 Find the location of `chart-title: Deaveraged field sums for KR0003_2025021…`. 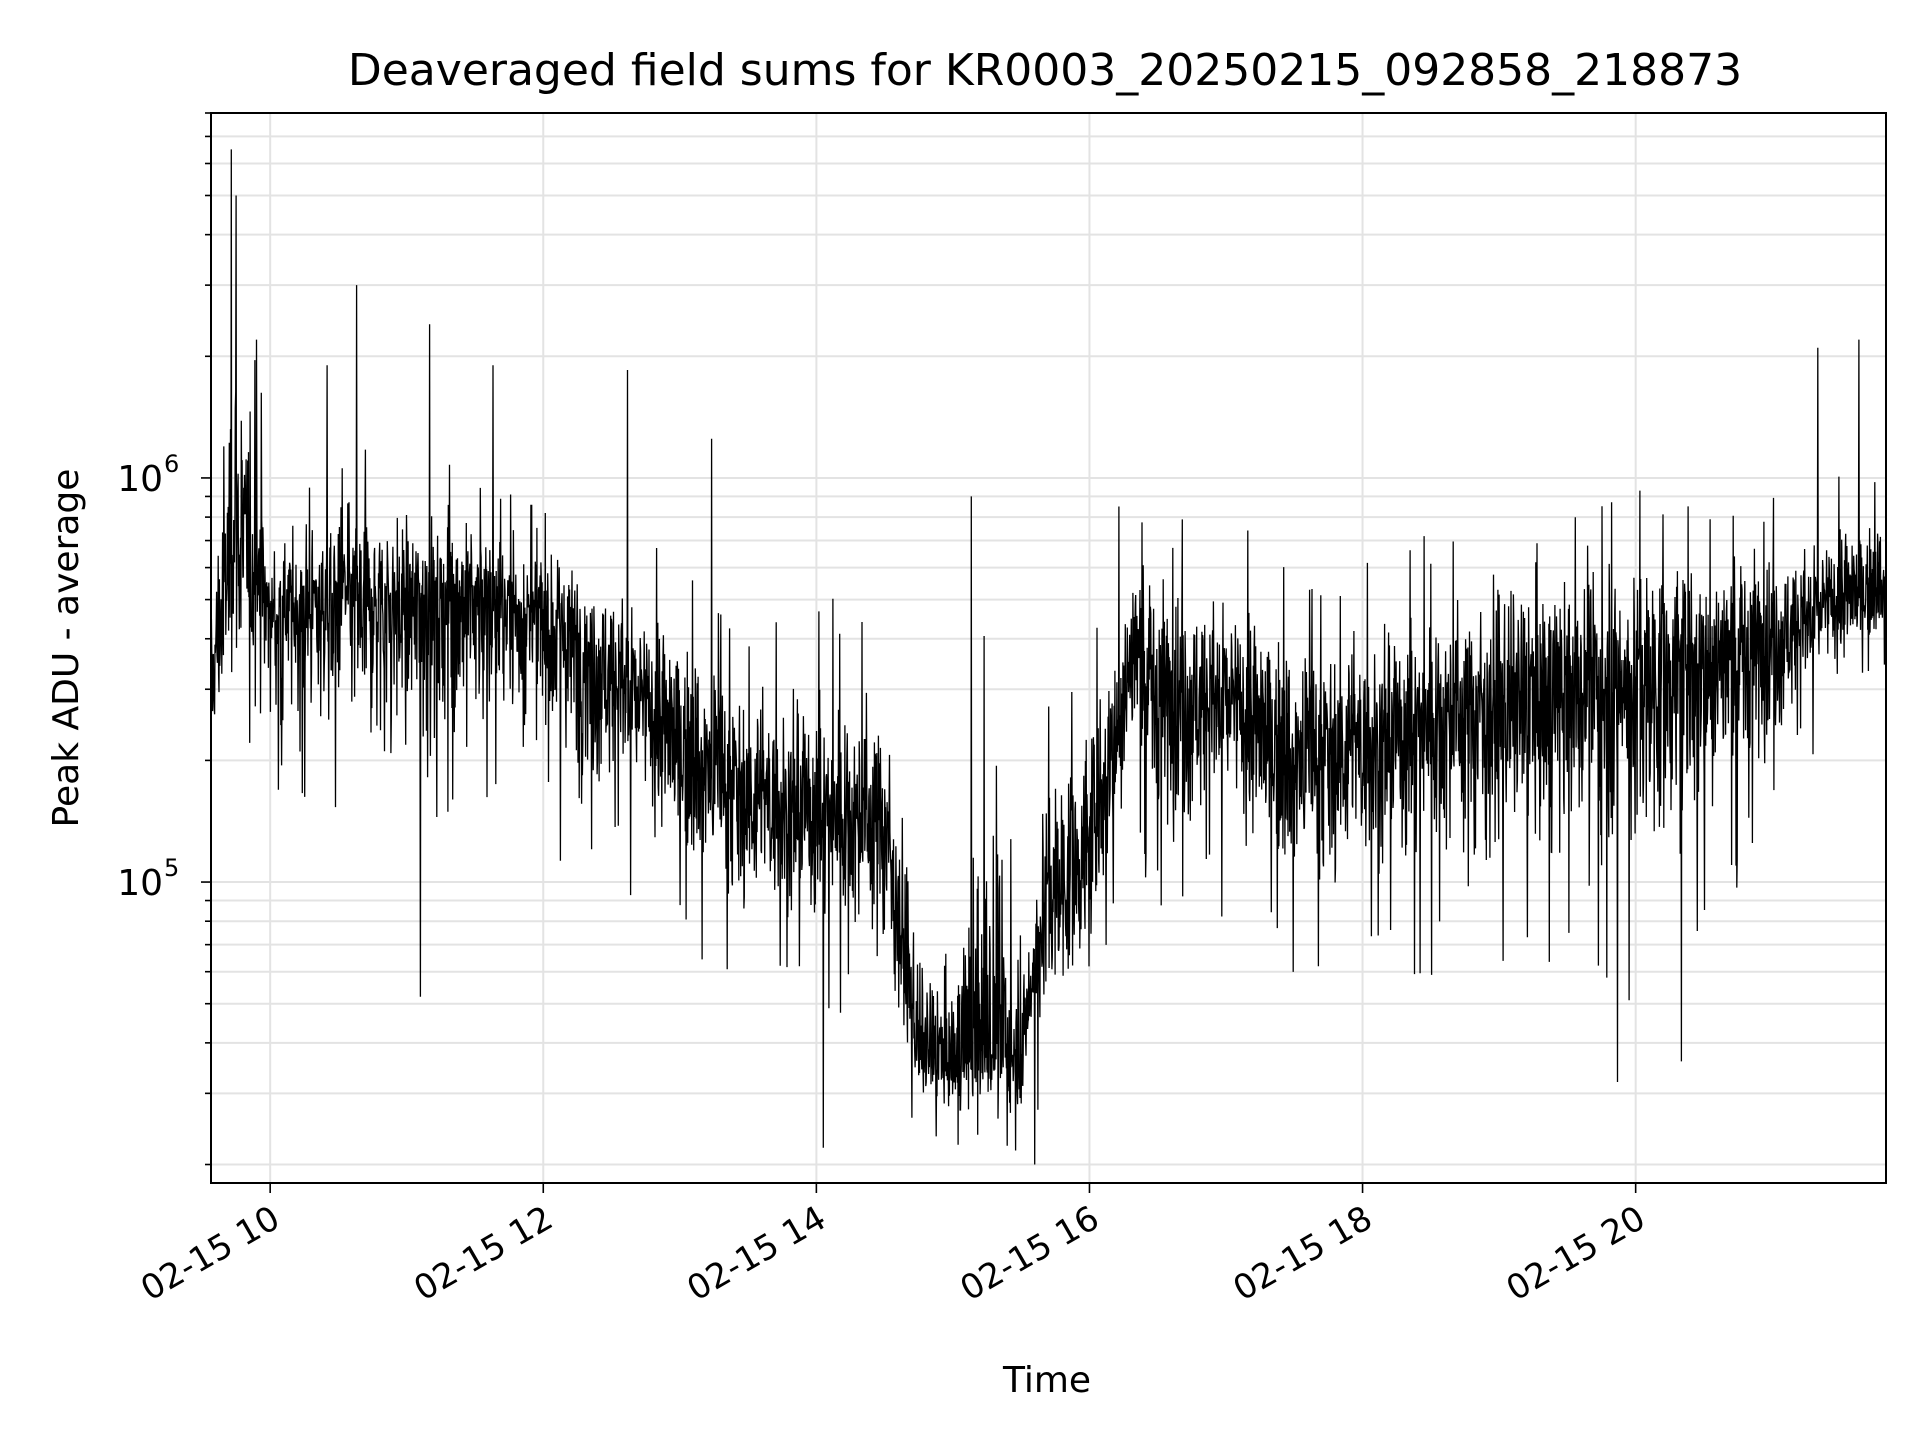

chart-title: Deaveraged field sums for KR0003_2025021… is located at coordinates (1045, 70).